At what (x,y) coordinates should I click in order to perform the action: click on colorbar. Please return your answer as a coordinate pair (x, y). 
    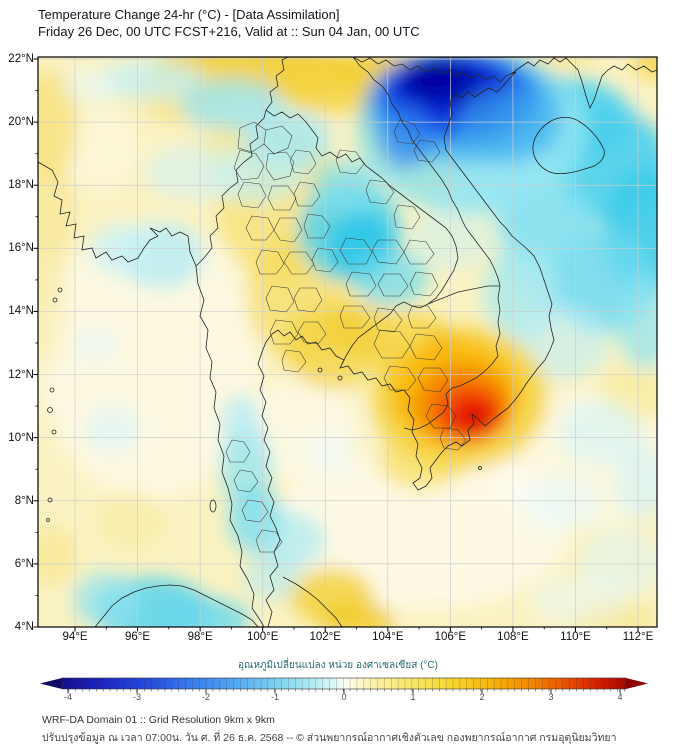
    Looking at the image, I should click on (344, 685).